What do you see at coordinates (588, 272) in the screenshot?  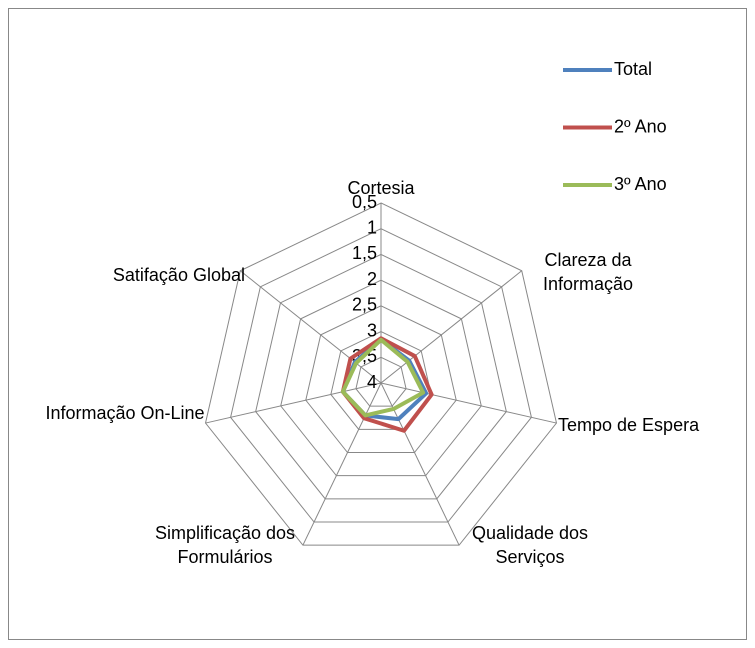 I see `category-label: Clareza da Informação` at bounding box center [588, 272].